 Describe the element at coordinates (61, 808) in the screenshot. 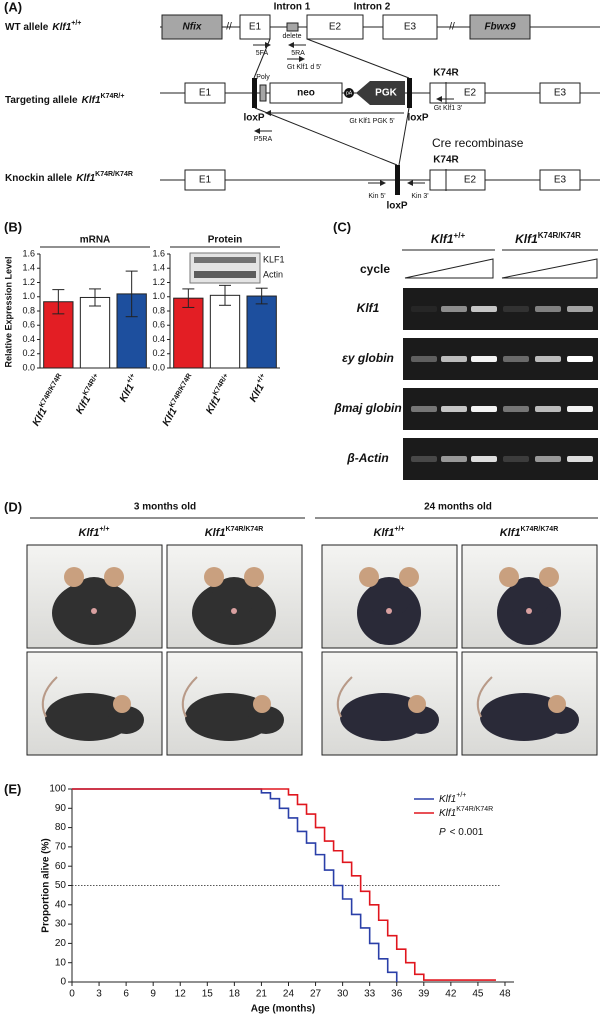

I see `y-tick-label: 90` at that location.